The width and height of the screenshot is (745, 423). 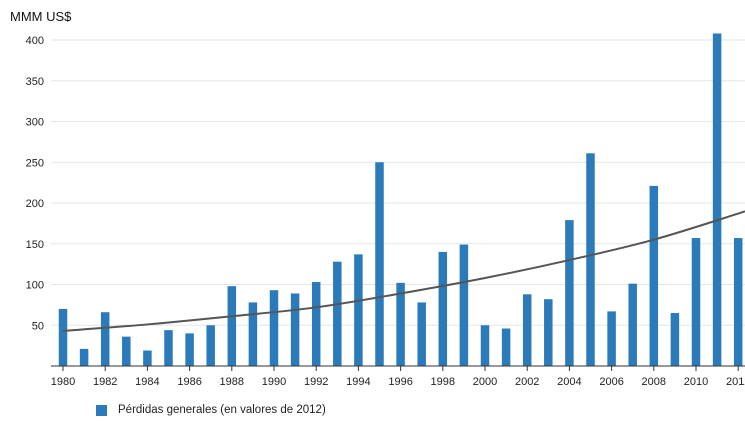 I want to click on x-tick-label: 1984, so click(x=147, y=382).